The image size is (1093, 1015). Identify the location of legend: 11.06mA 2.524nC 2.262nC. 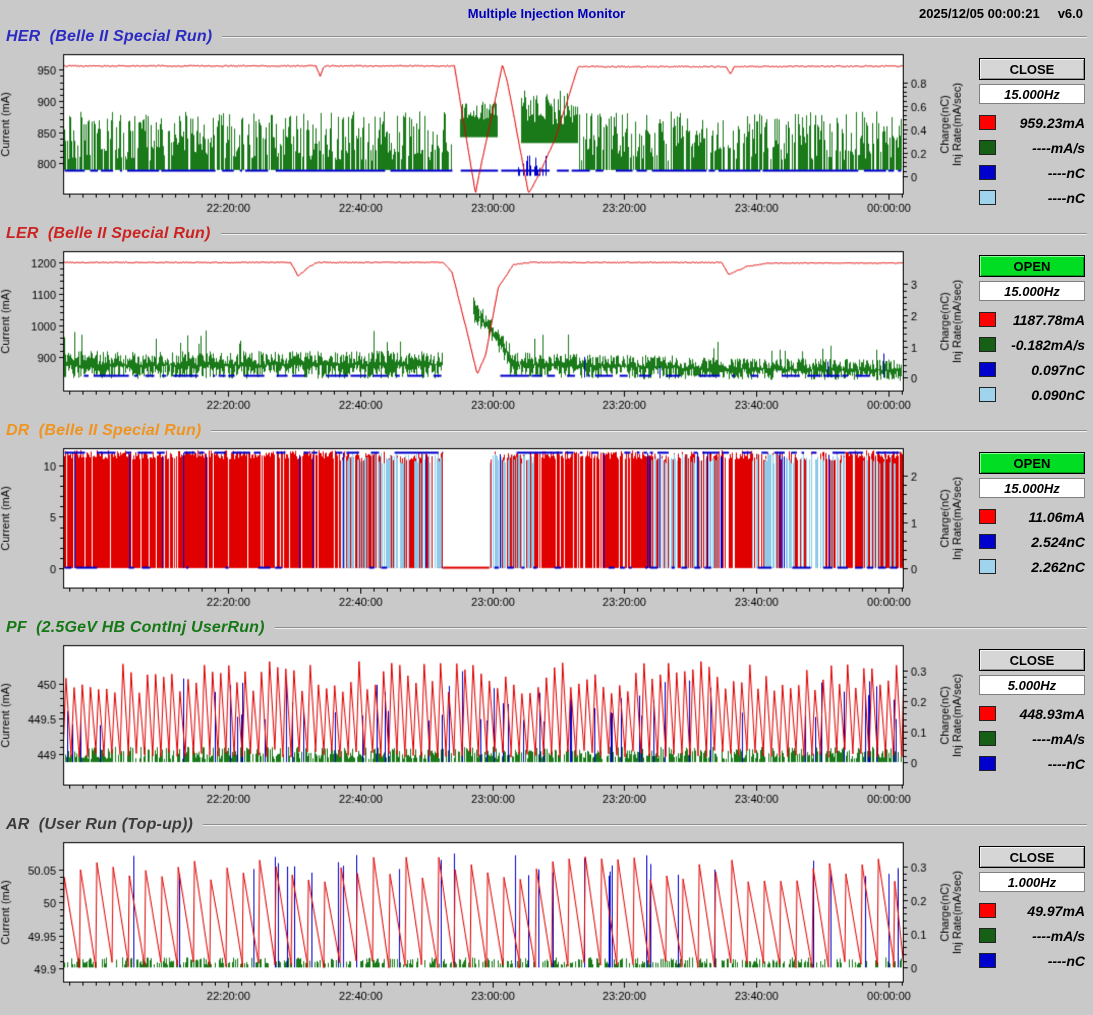
(1031, 541).